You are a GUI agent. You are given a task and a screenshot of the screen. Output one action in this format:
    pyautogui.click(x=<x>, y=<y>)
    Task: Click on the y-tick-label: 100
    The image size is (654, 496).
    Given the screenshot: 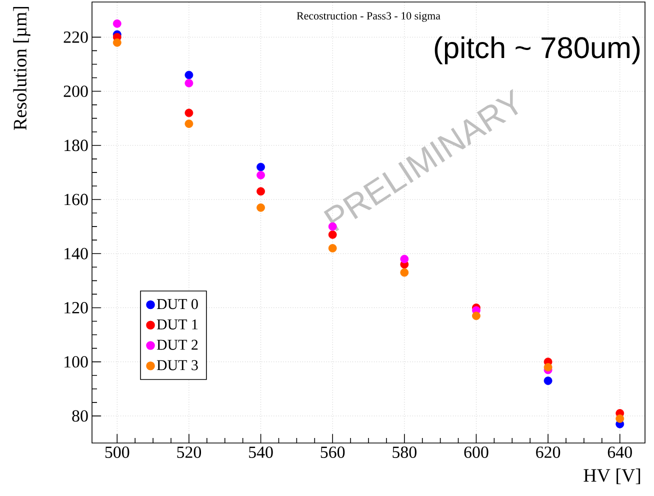 What is the action you would take?
    pyautogui.click(x=76, y=362)
    